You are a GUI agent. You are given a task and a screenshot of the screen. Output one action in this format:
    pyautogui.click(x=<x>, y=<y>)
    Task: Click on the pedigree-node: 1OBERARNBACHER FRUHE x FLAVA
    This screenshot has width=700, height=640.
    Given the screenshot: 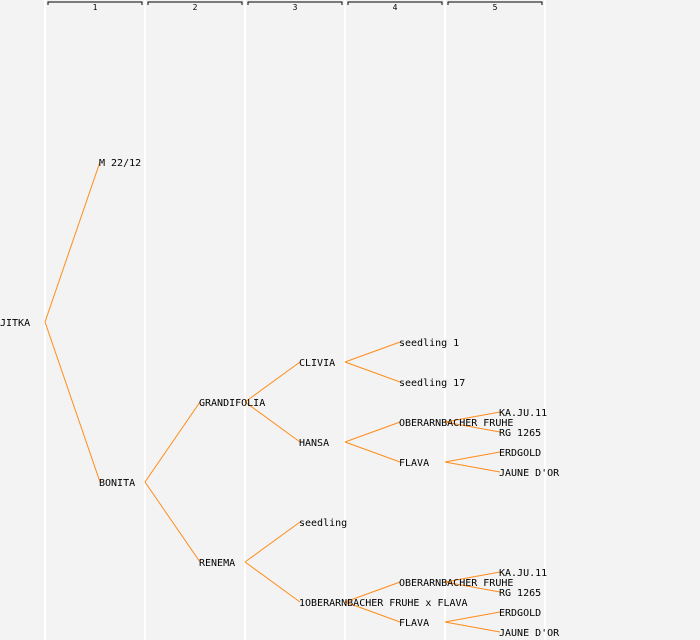 What is the action you would take?
    pyautogui.click(x=383, y=603)
    